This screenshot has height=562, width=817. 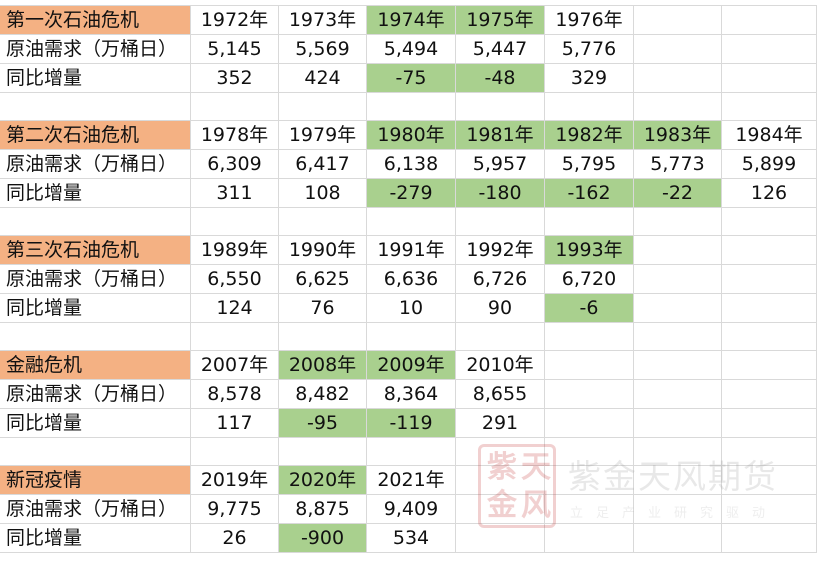 I want to click on demand-cell: 6,720, so click(x=589, y=279).